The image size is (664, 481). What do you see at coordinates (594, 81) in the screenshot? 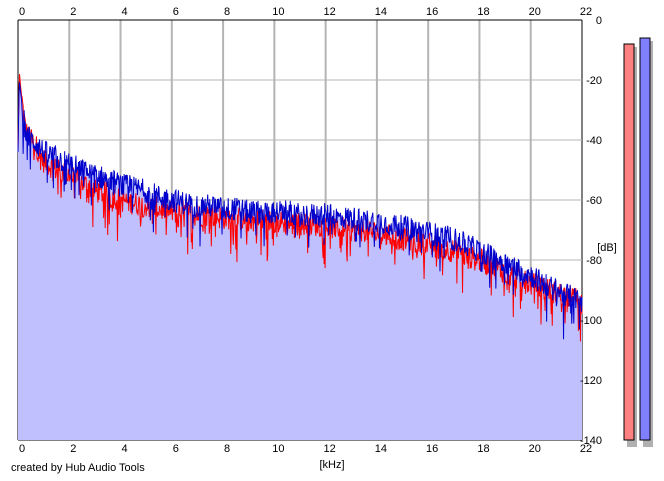
I see `y-tick-label: -20` at bounding box center [594, 81].